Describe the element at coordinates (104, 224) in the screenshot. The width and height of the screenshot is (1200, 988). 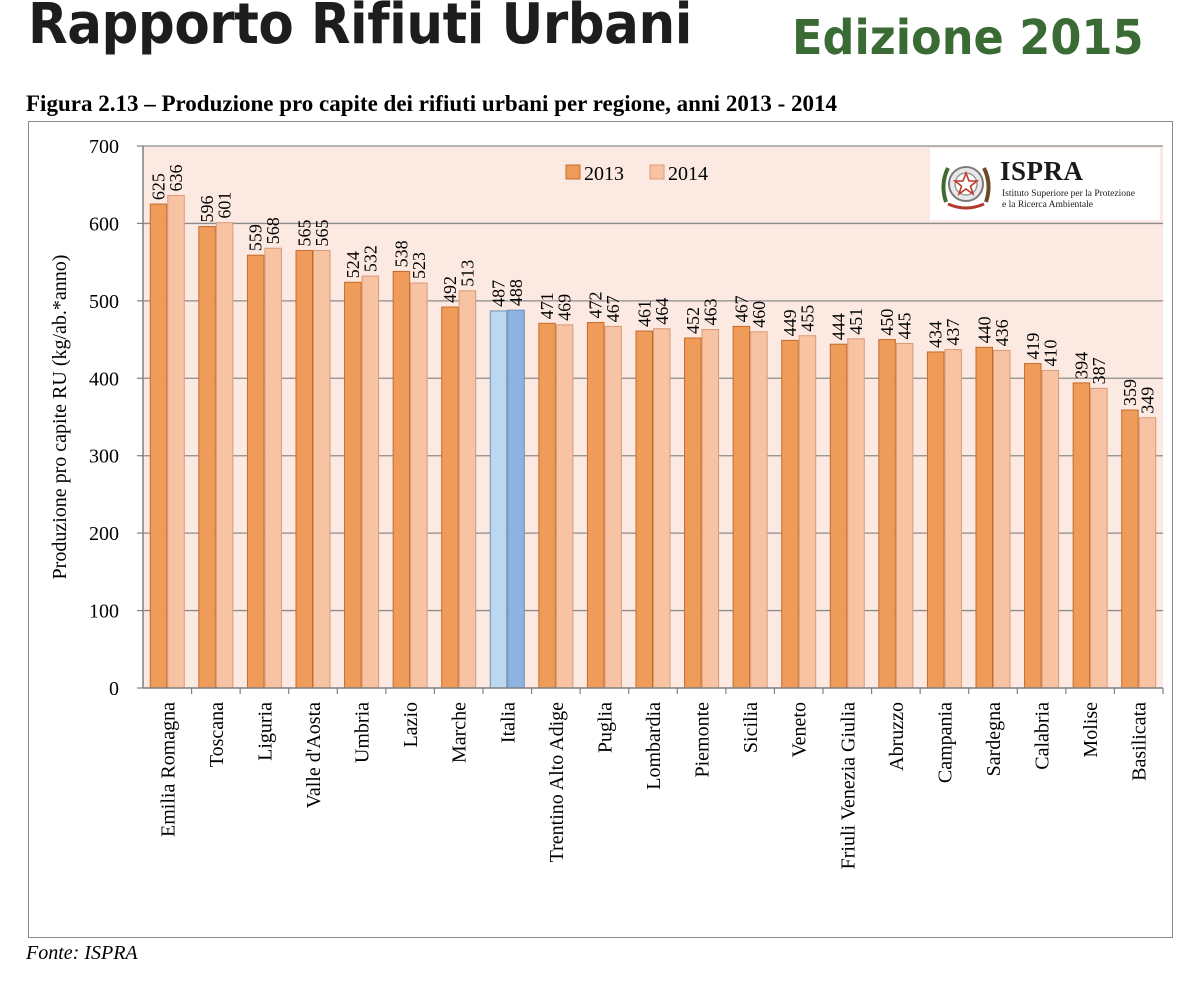
I see `y-tick-label: 600` at that location.